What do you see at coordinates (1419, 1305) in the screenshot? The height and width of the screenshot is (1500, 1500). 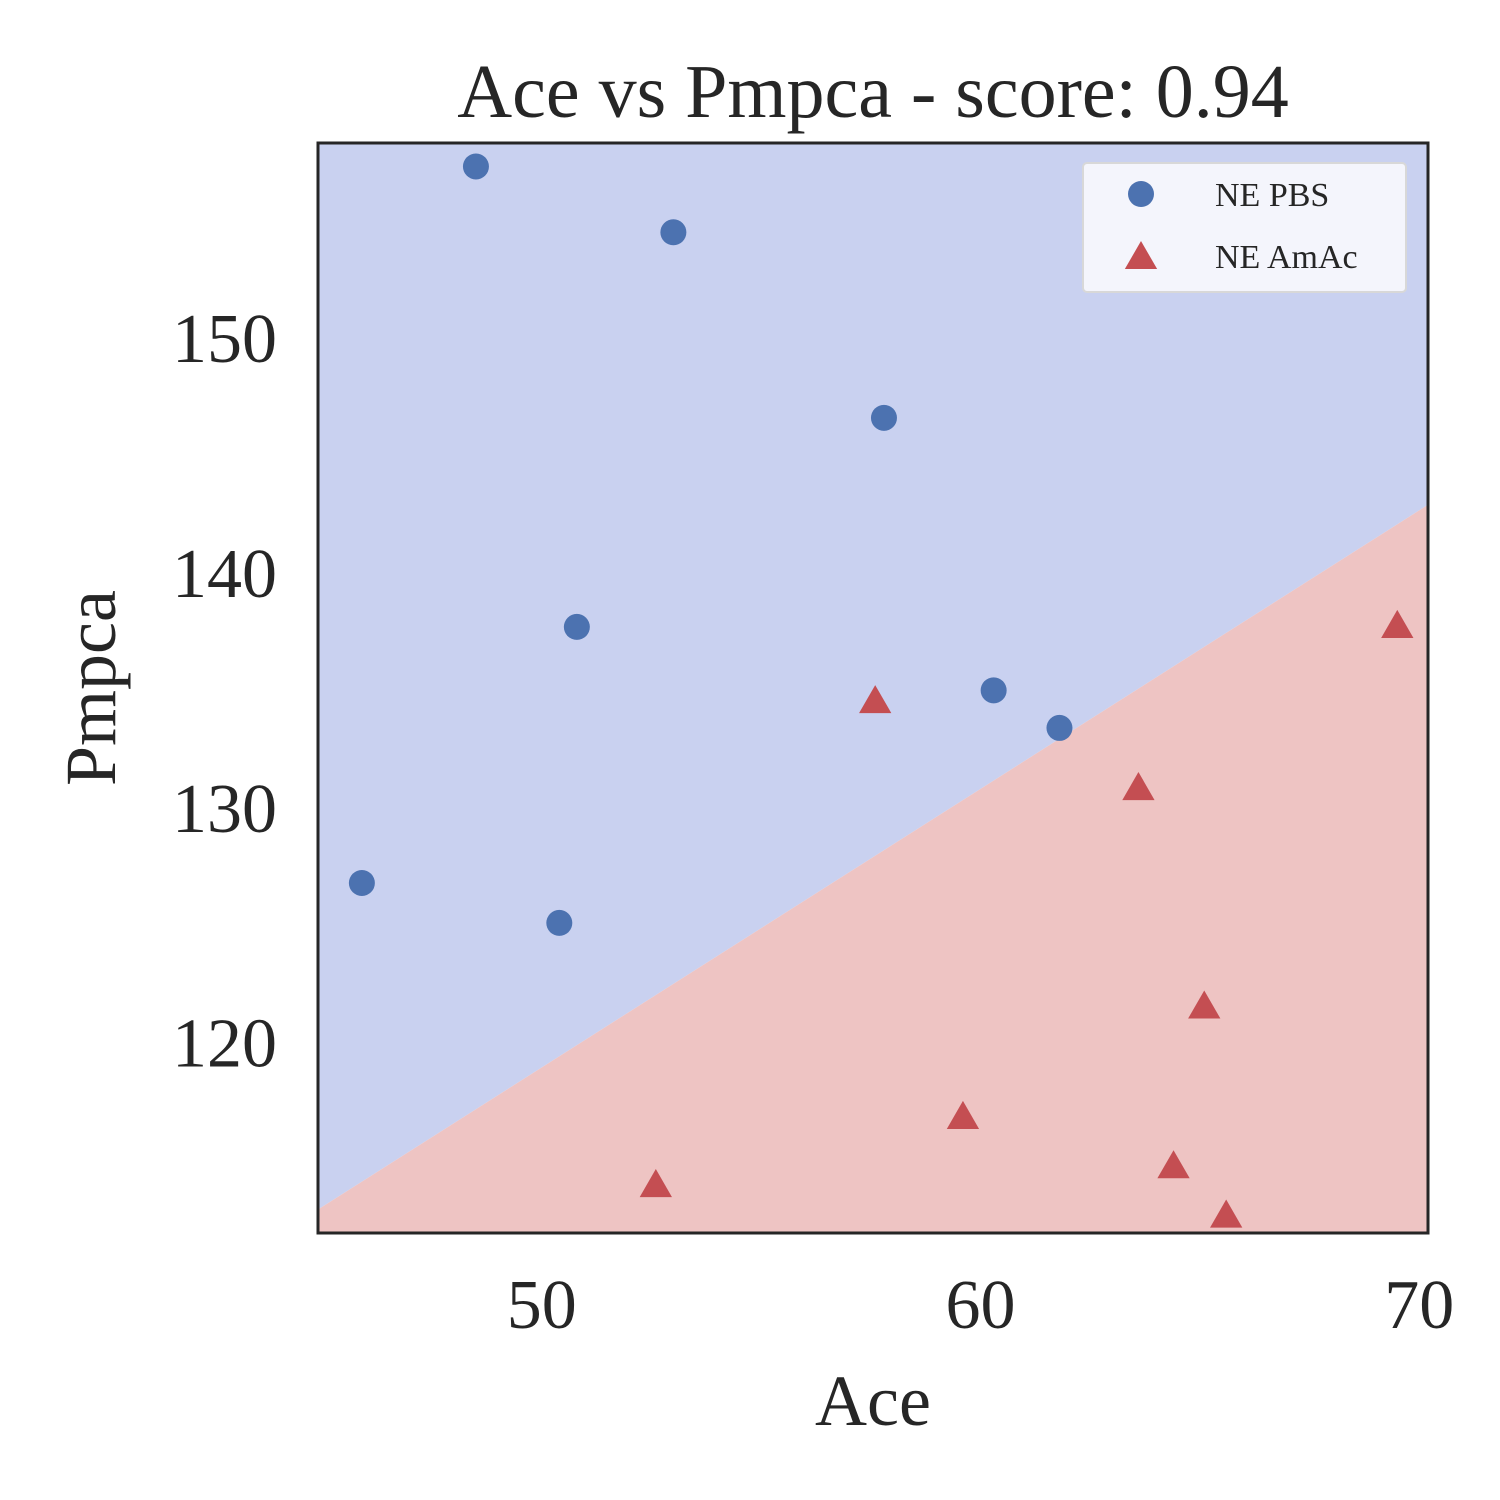 I see `x-tick-label: 70` at bounding box center [1419, 1305].